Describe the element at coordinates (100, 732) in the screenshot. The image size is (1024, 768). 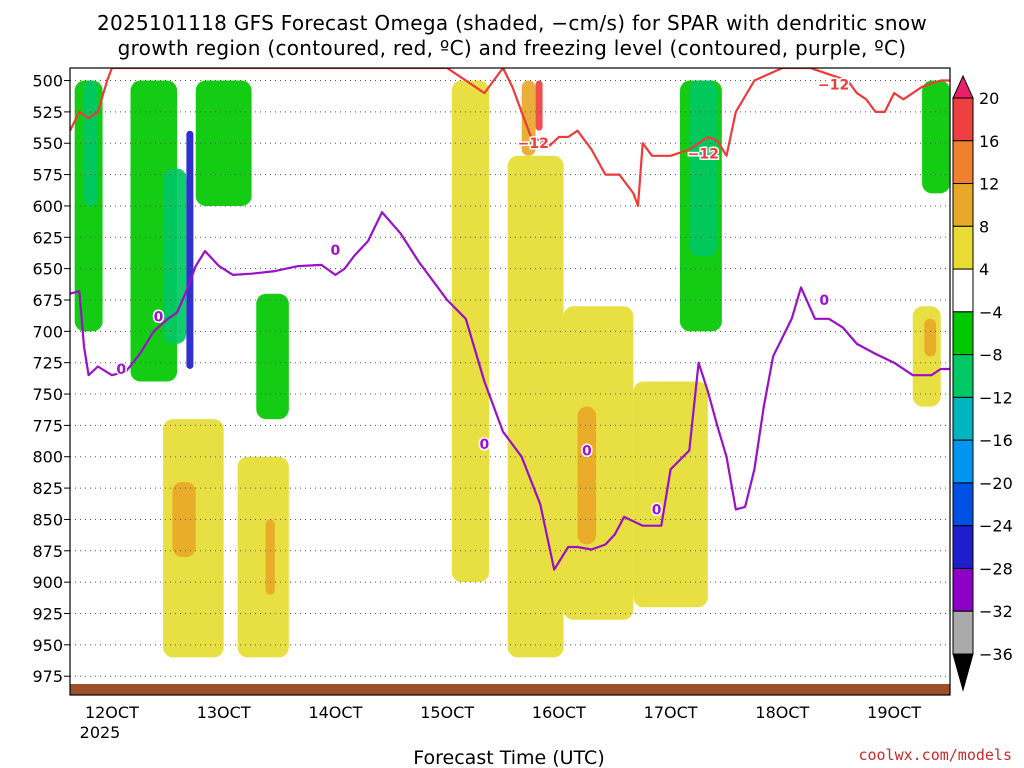
I see `x-axis-year-label: 2025` at that location.